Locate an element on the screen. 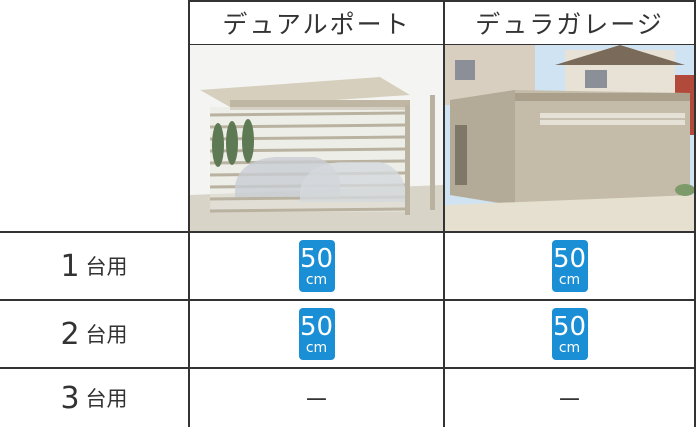 This screenshot has height=427, width=696. row-label: 1 台用 is located at coordinates (94, 266).